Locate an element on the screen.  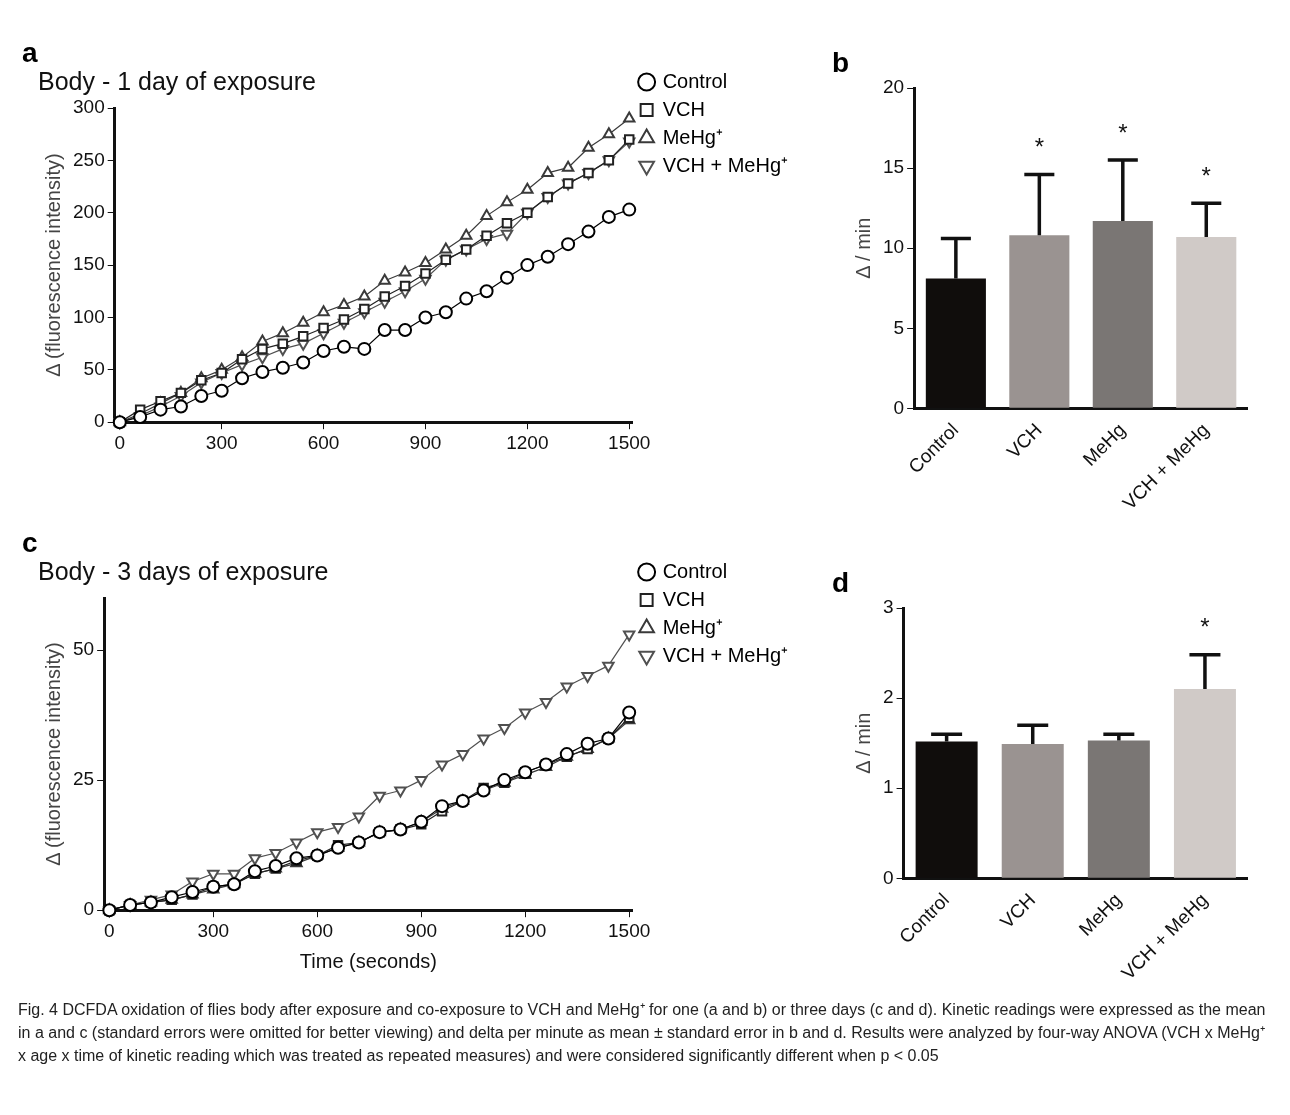
y-tick-label: 100 is located at coordinates (89, 316).